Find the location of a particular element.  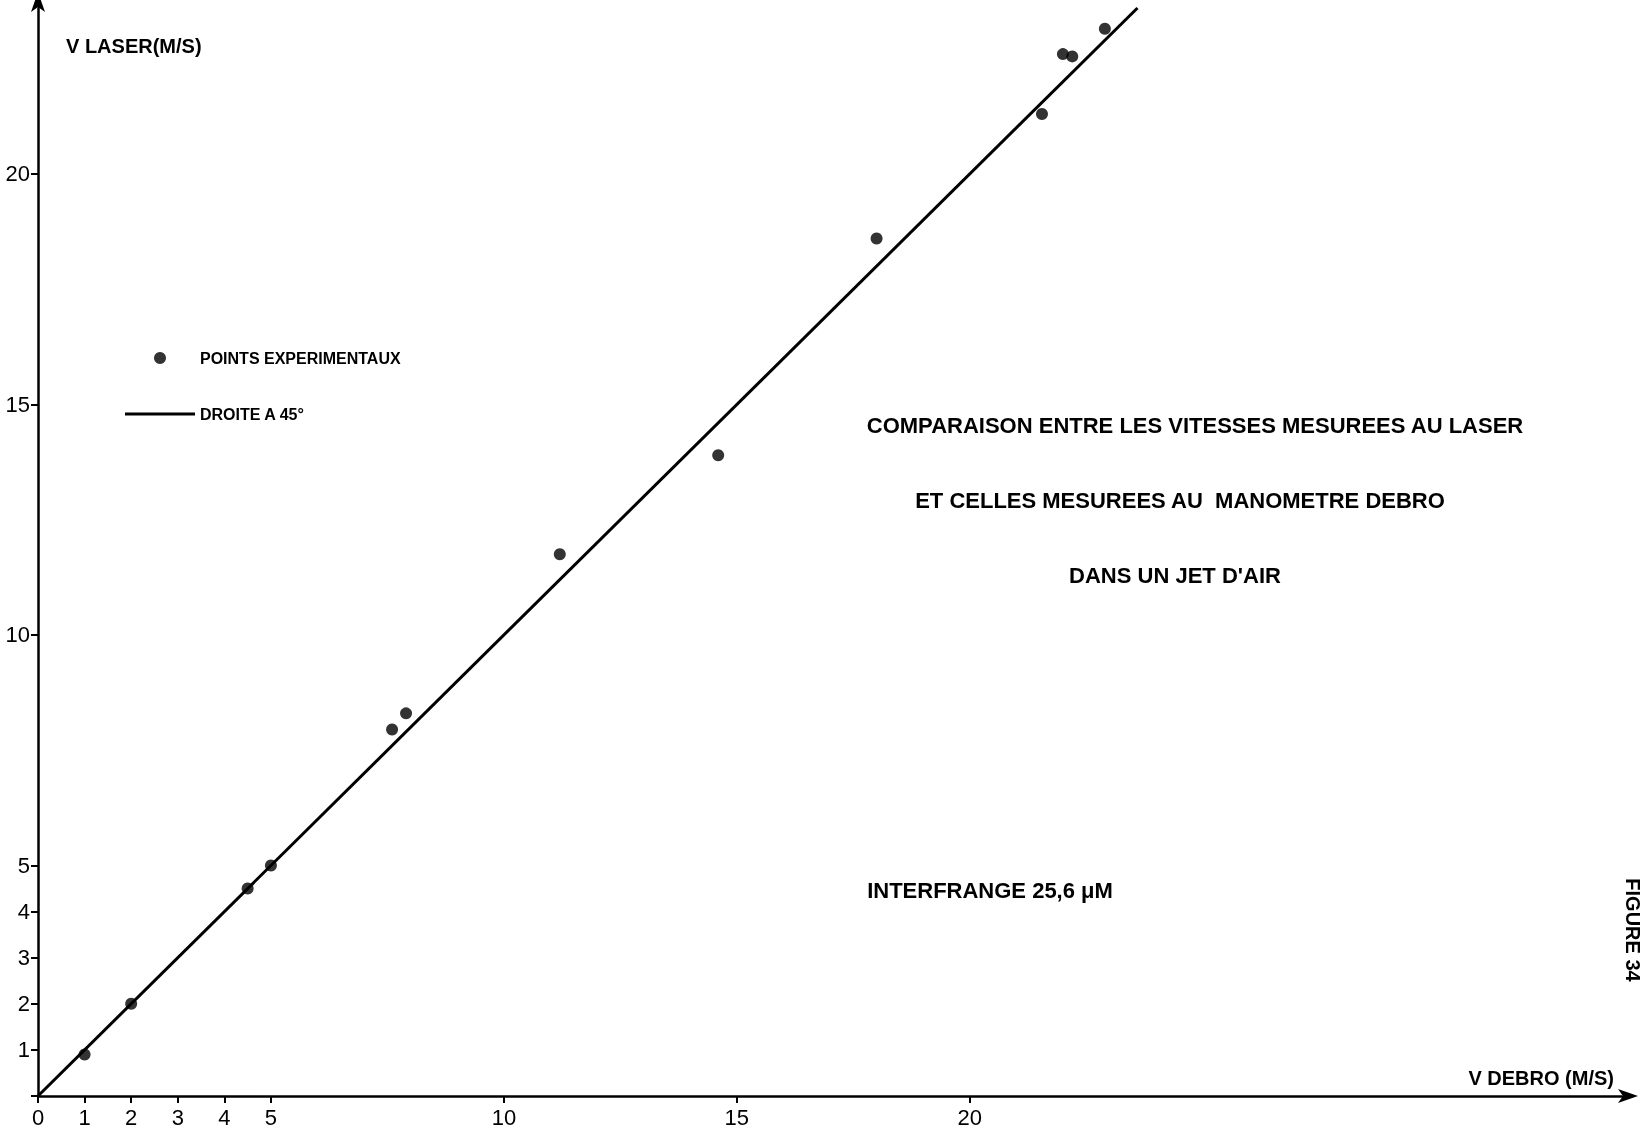

y-axis-title: V LASER(M/S) is located at coordinates (134, 46).